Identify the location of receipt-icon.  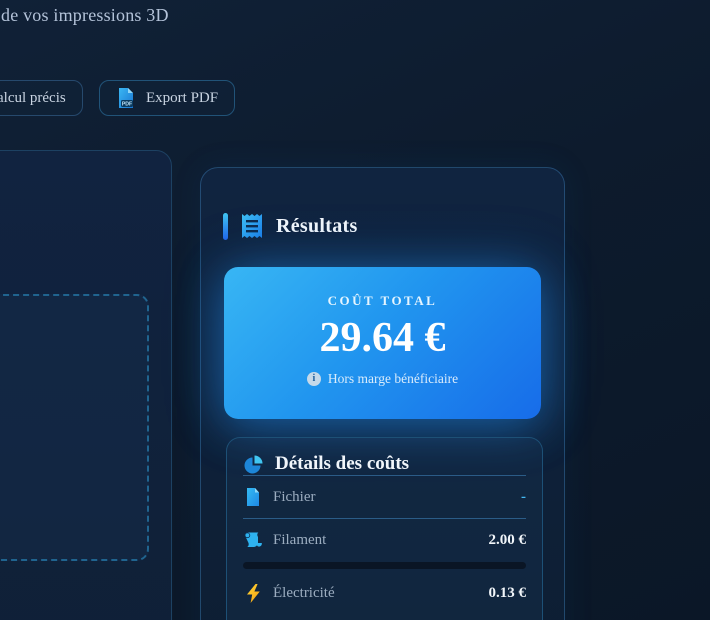
(252, 226).